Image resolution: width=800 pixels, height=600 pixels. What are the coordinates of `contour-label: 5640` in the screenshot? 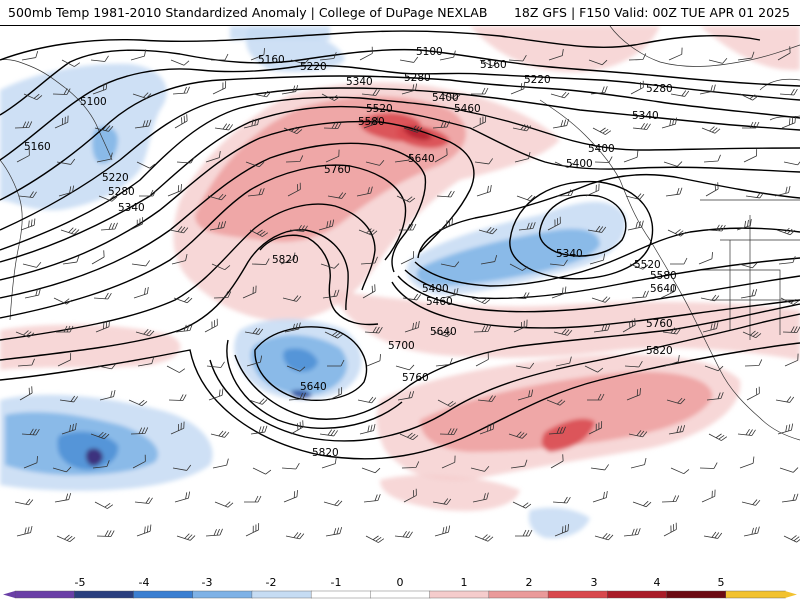 It's located at (313, 387).